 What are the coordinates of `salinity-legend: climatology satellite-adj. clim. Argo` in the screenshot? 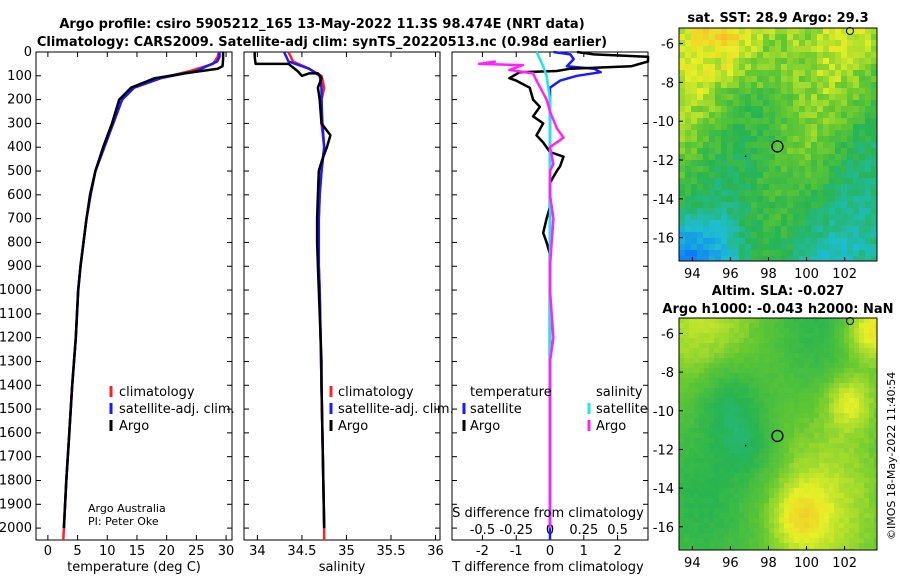 It's located at (391, 409).